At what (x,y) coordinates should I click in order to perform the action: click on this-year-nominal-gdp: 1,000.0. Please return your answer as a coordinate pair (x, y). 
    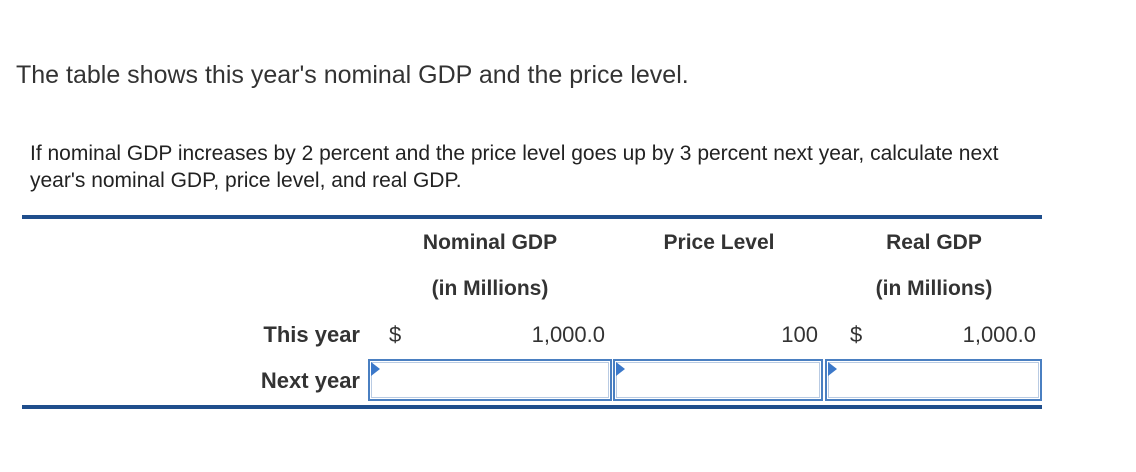
    Looking at the image, I should click on (568, 334).